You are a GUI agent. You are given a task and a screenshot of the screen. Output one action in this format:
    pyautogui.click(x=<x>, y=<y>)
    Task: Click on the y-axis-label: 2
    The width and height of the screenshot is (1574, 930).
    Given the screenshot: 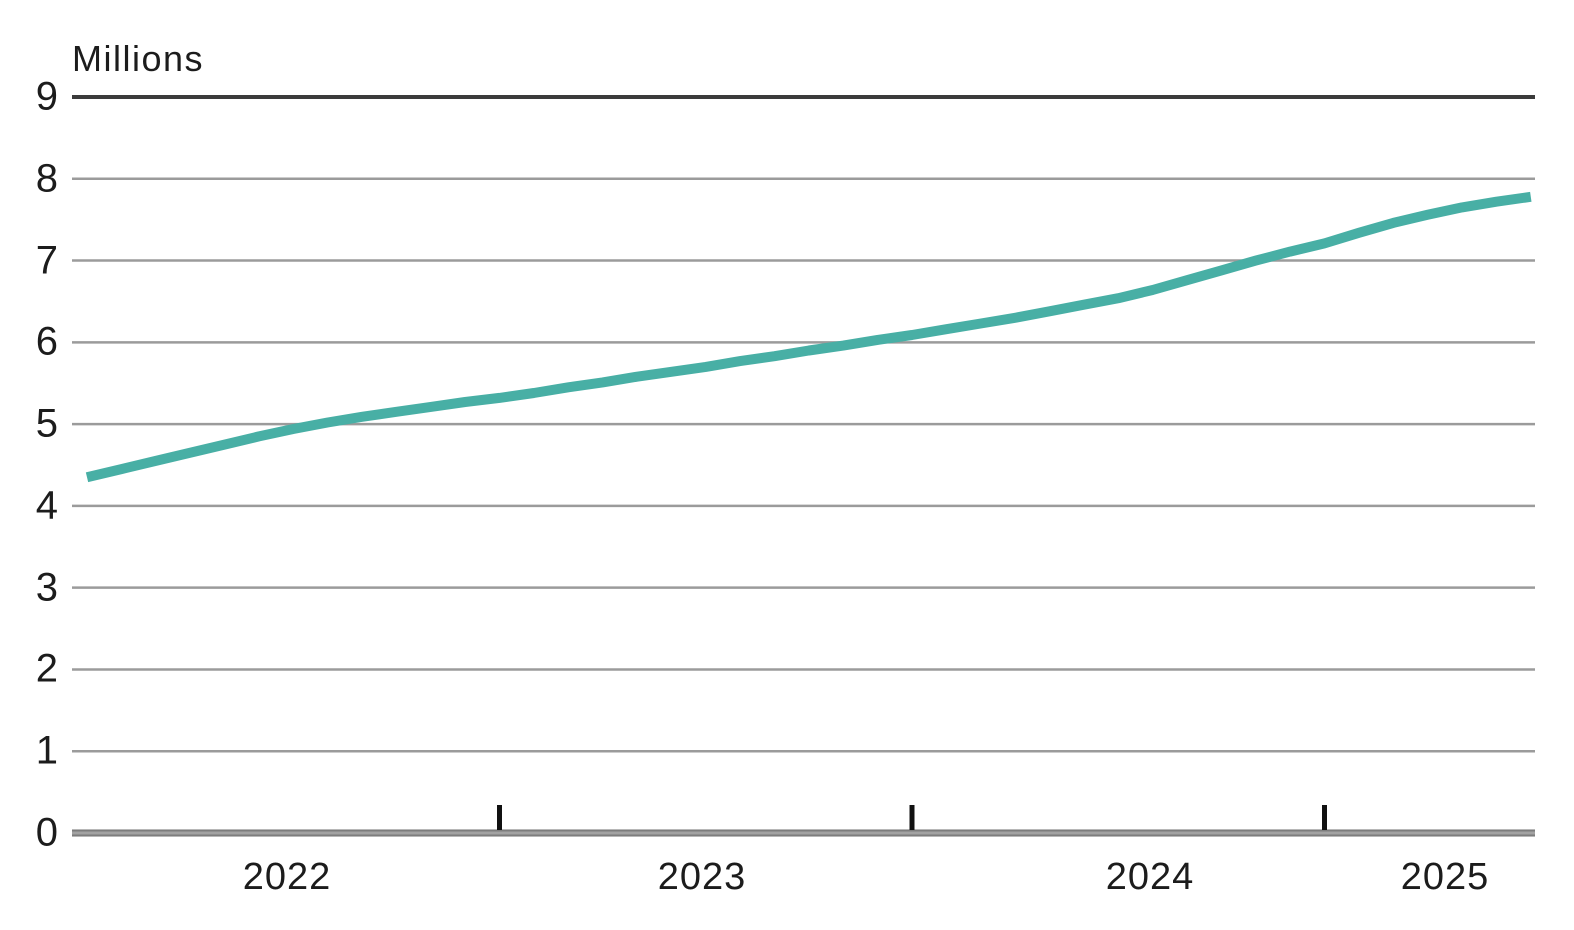 What is the action you would take?
    pyautogui.click(x=46, y=668)
    